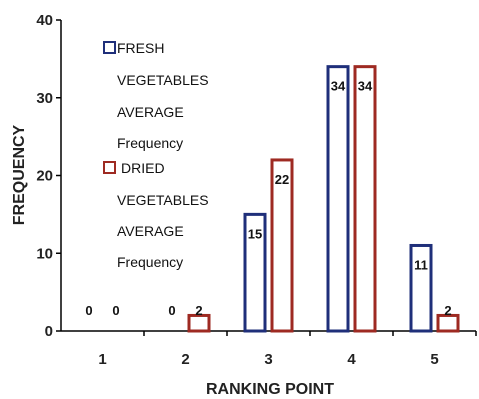 The image size is (479, 399). What do you see at coordinates (282, 179) in the screenshot?
I see `data-label: 22` at bounding box center [282, 179].